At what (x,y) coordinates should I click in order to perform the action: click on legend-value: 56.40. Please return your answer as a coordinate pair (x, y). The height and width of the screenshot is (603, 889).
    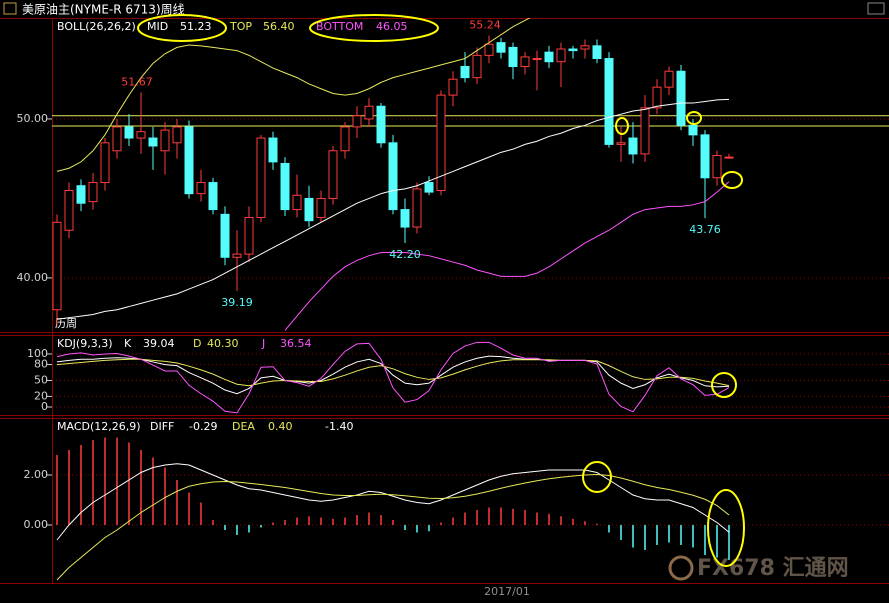
    Looking at the image, I should click on (279, 26).